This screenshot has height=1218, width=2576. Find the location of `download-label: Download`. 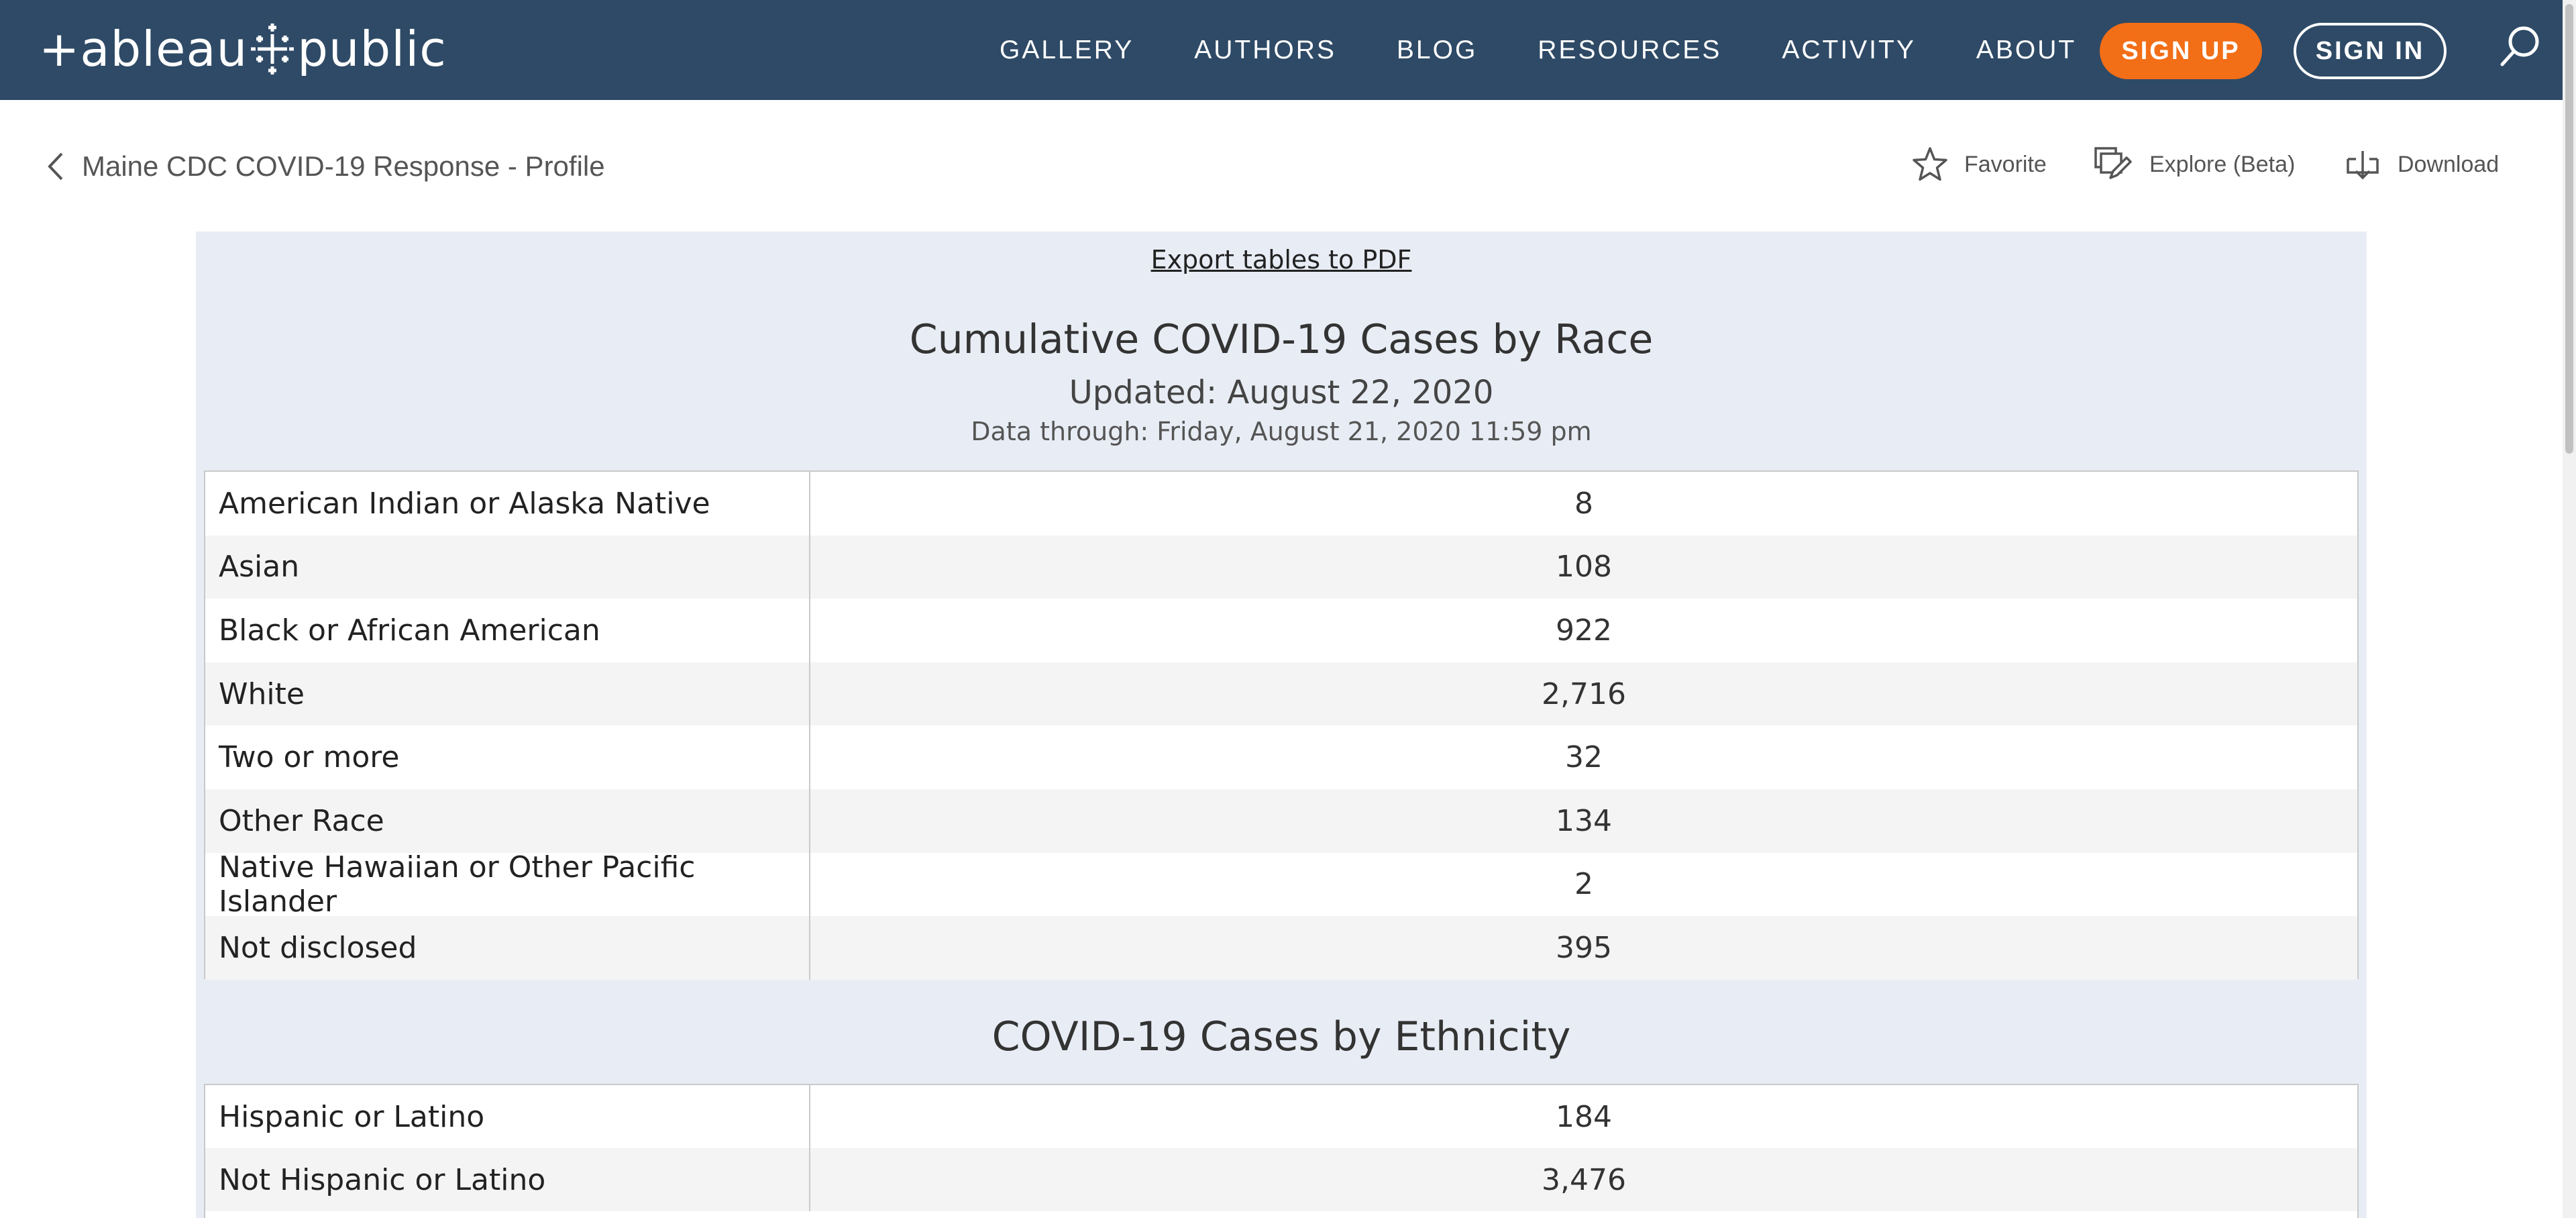

download-label: Download is located at coordinates (2449, 164).